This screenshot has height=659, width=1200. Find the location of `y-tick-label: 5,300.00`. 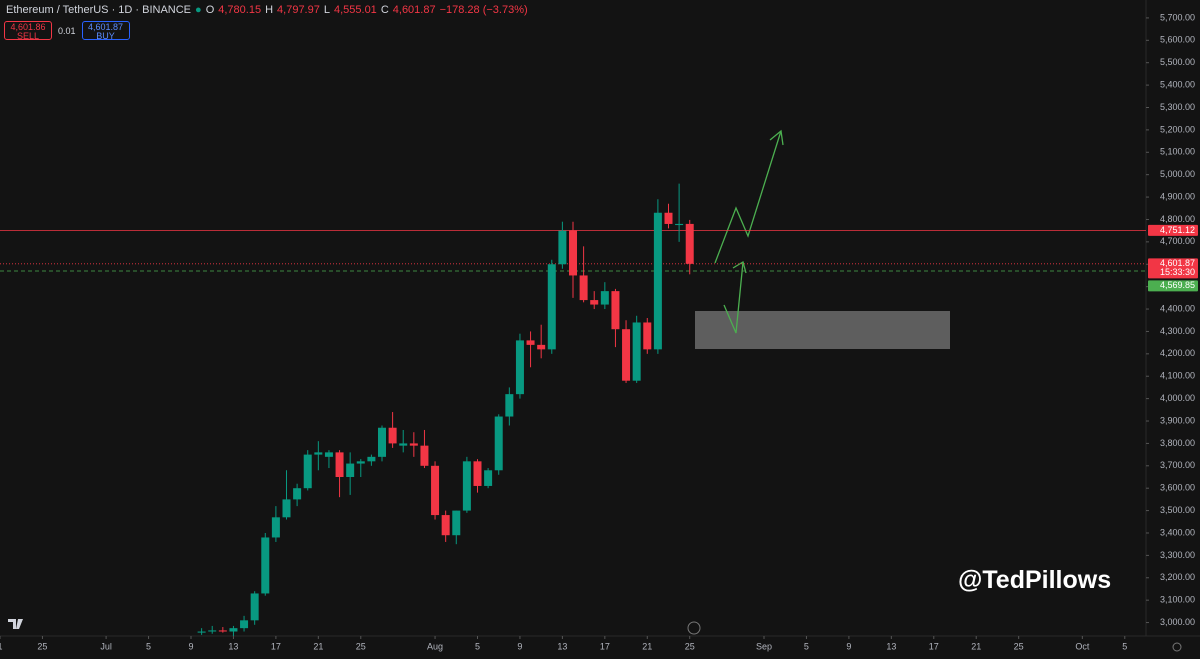

y-tick-label: 5,300.00 is located at coordinates (1177, 107).